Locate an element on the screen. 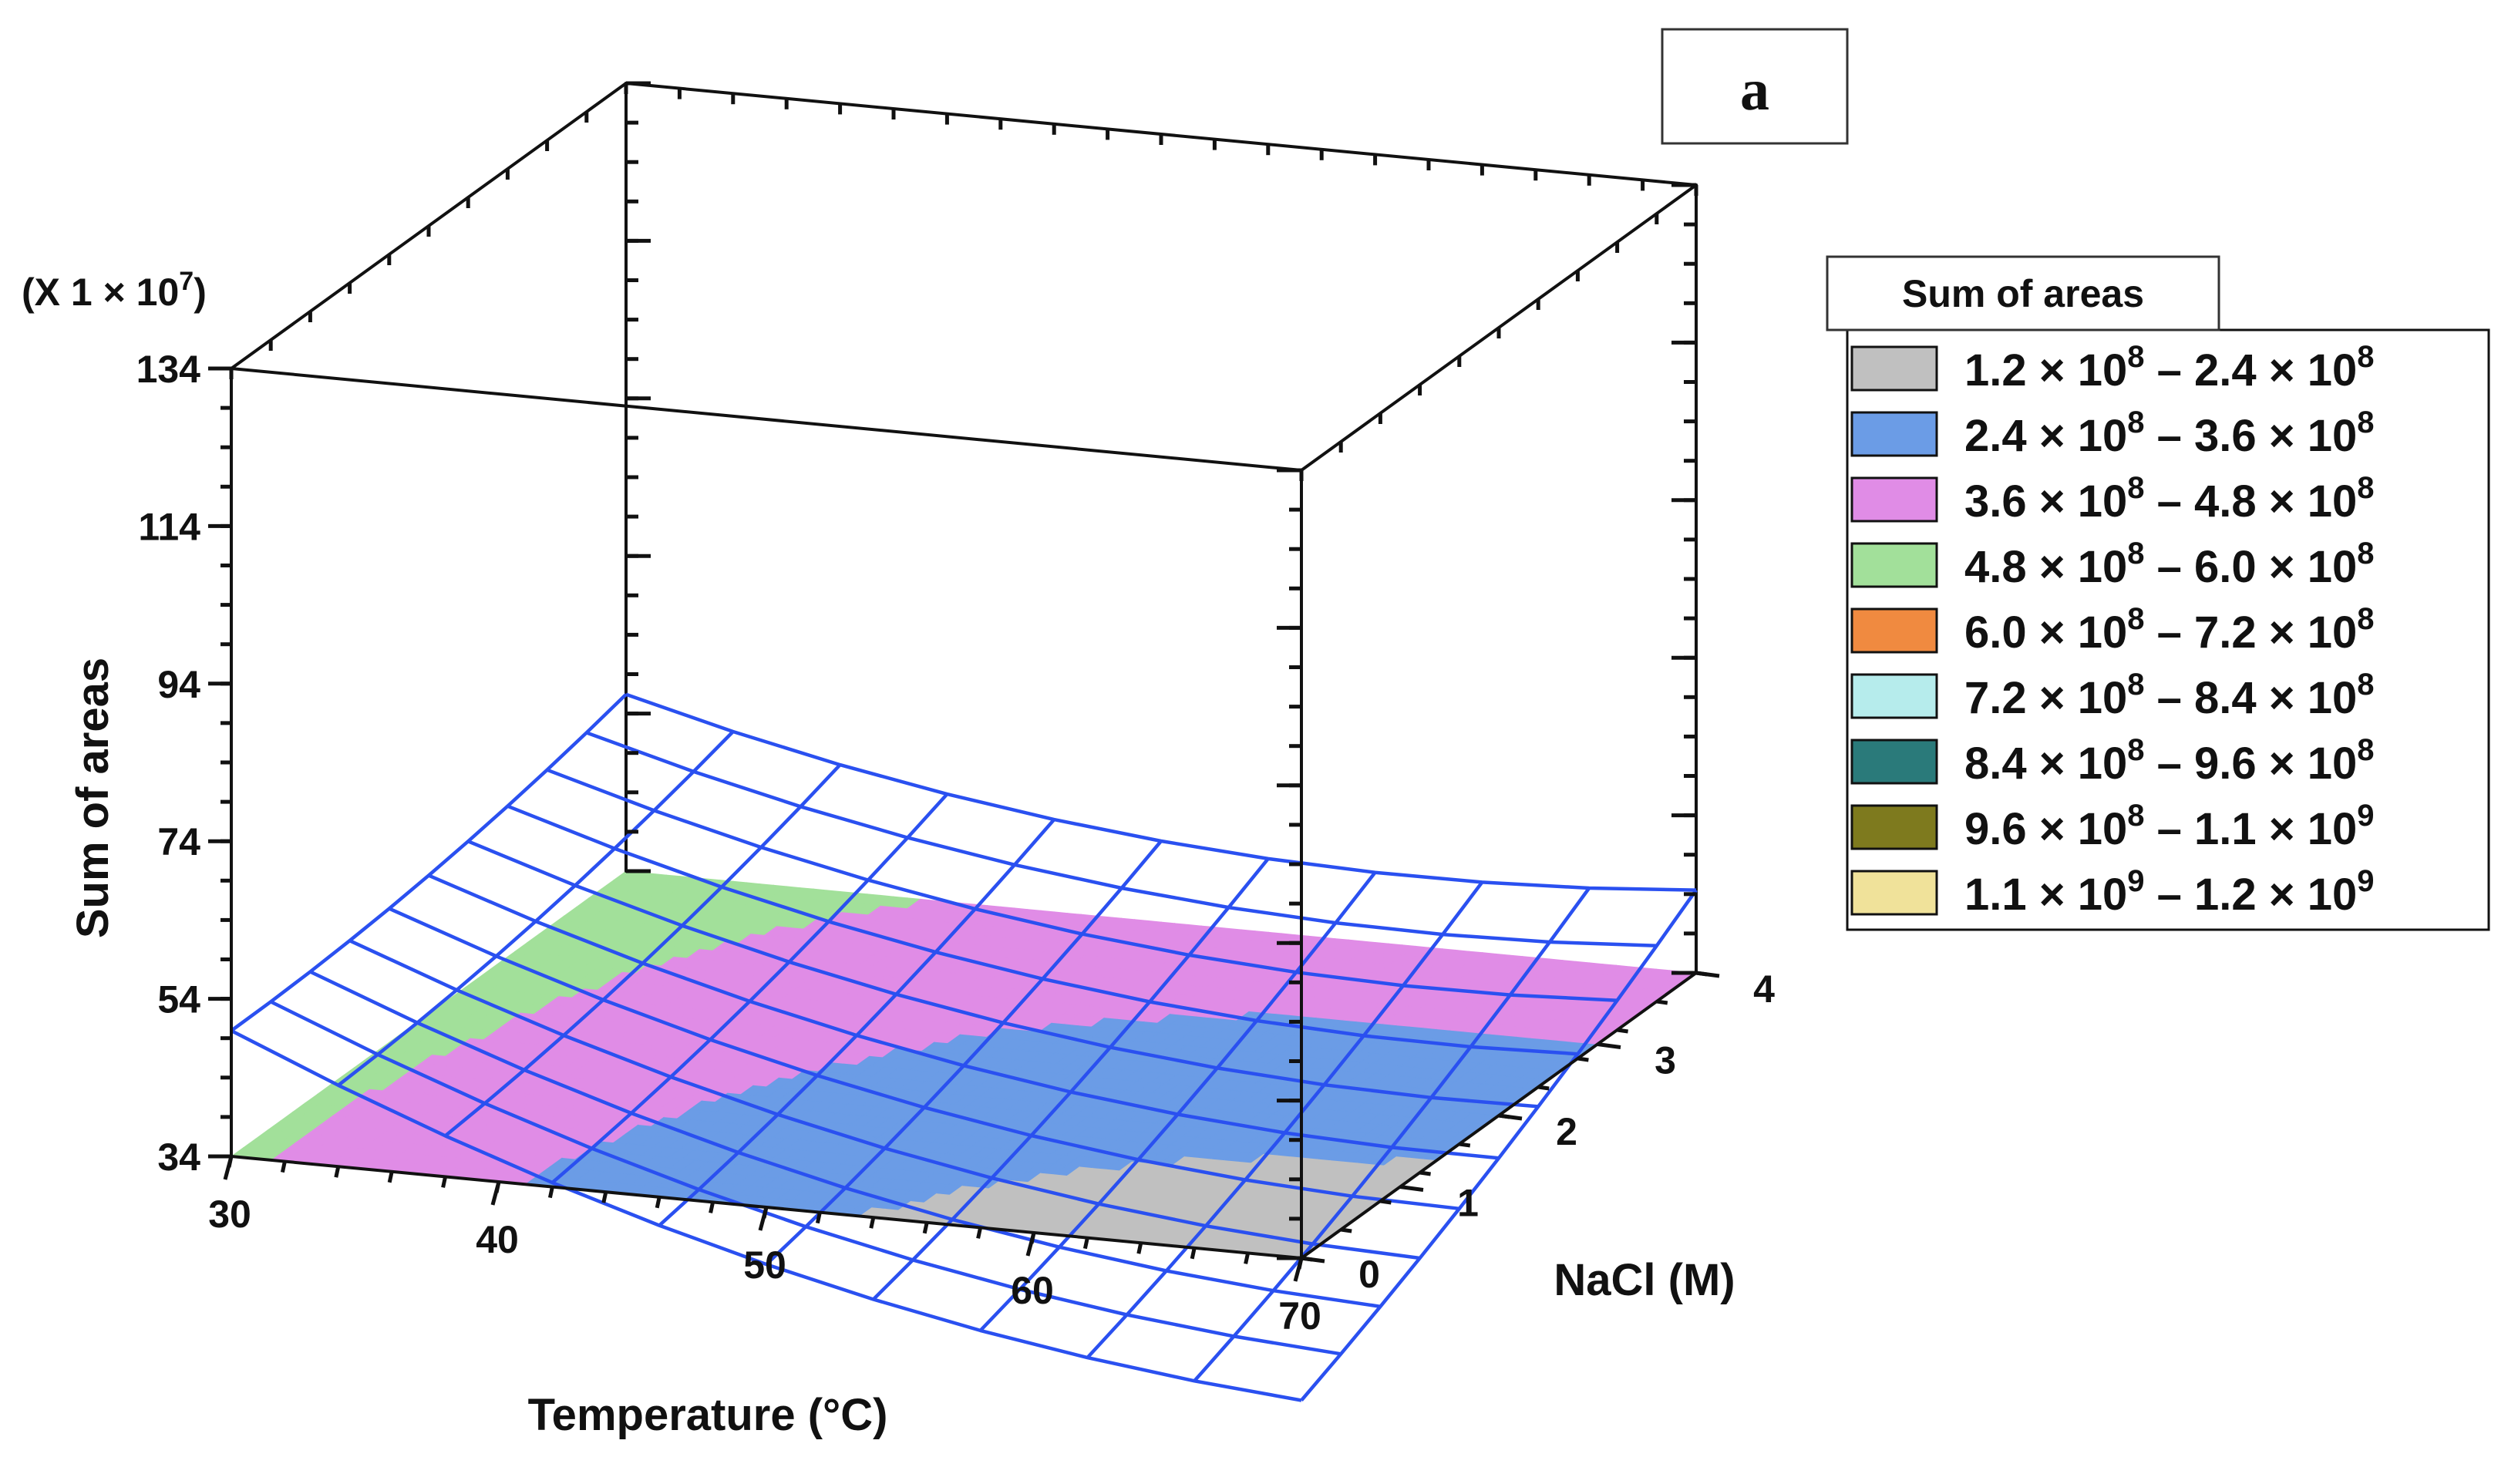 This screenshot has height=1484, width=2508. frame-edge-top-front is located at coordinates (766, 419).